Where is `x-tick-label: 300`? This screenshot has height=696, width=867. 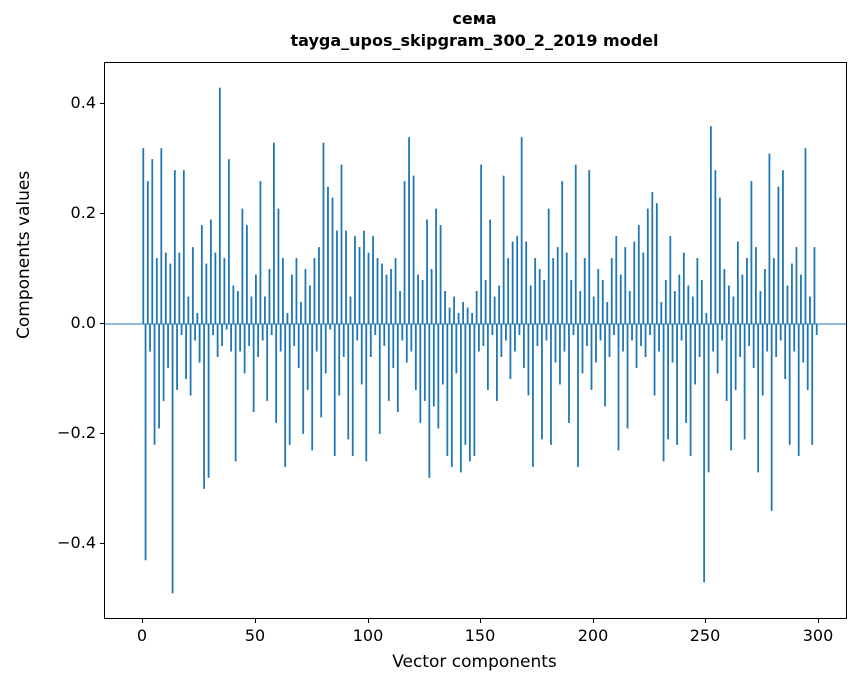 x-tick-label: 300 is located at coordinates (818, 635).